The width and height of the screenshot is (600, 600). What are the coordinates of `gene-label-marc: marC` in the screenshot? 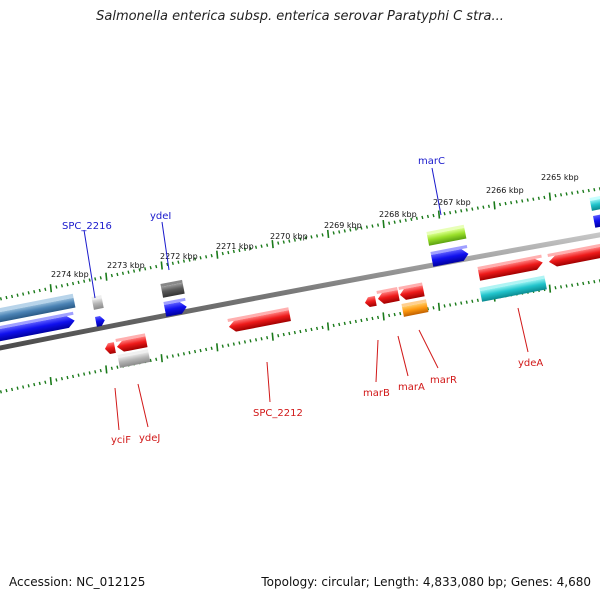 It's located at (431, 161).